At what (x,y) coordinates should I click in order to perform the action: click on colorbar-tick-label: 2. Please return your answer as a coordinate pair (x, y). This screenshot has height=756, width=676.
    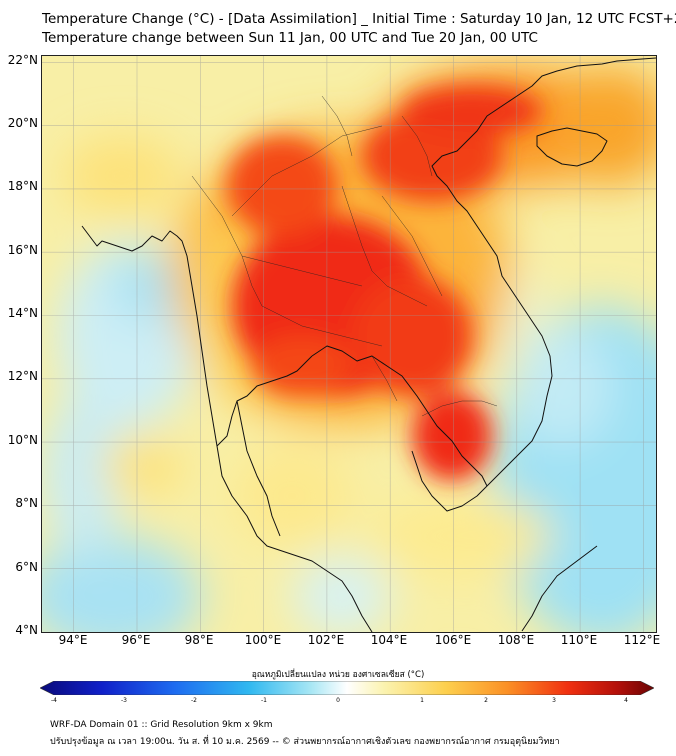
    Looking at the image, I should click on (486, 700).